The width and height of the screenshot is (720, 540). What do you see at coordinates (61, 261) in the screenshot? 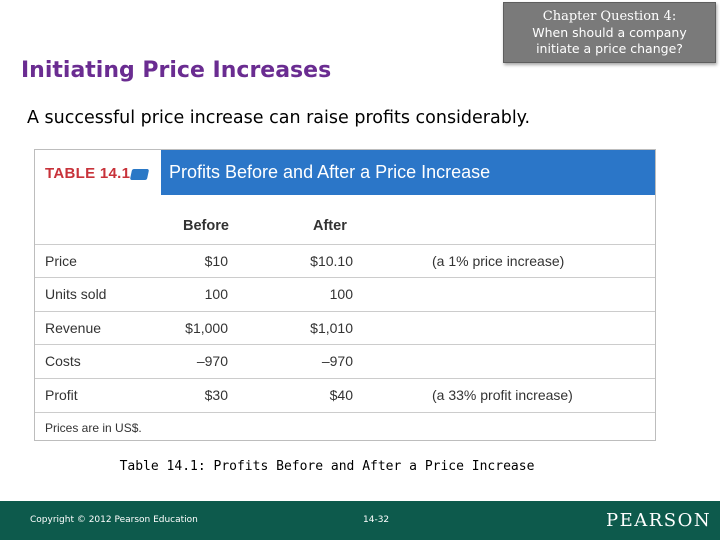
I see `row-label: Price` at bounding box center [61, 261].